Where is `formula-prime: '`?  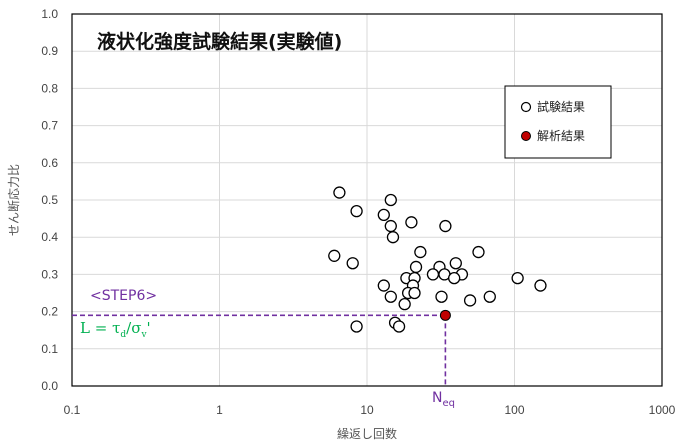 formula-prime: ' is located at coordinates (149, 328).